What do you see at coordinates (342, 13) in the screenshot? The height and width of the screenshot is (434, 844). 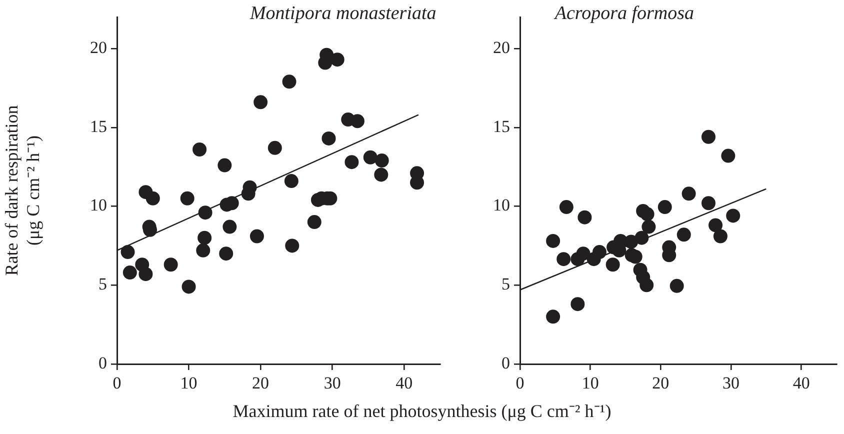 I see `chart-title: Montipora monasteriata` at bounding box center [342, 13].